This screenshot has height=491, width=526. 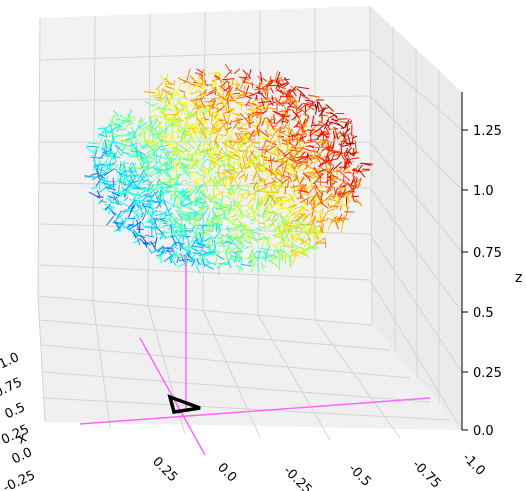 What do you see at coordinates (482, 281) in the screenshot?
I see `z-axis-ticks: 1.25 1.0 0.75 0.5 0.25 0.0` at bounding box center [482, 281].